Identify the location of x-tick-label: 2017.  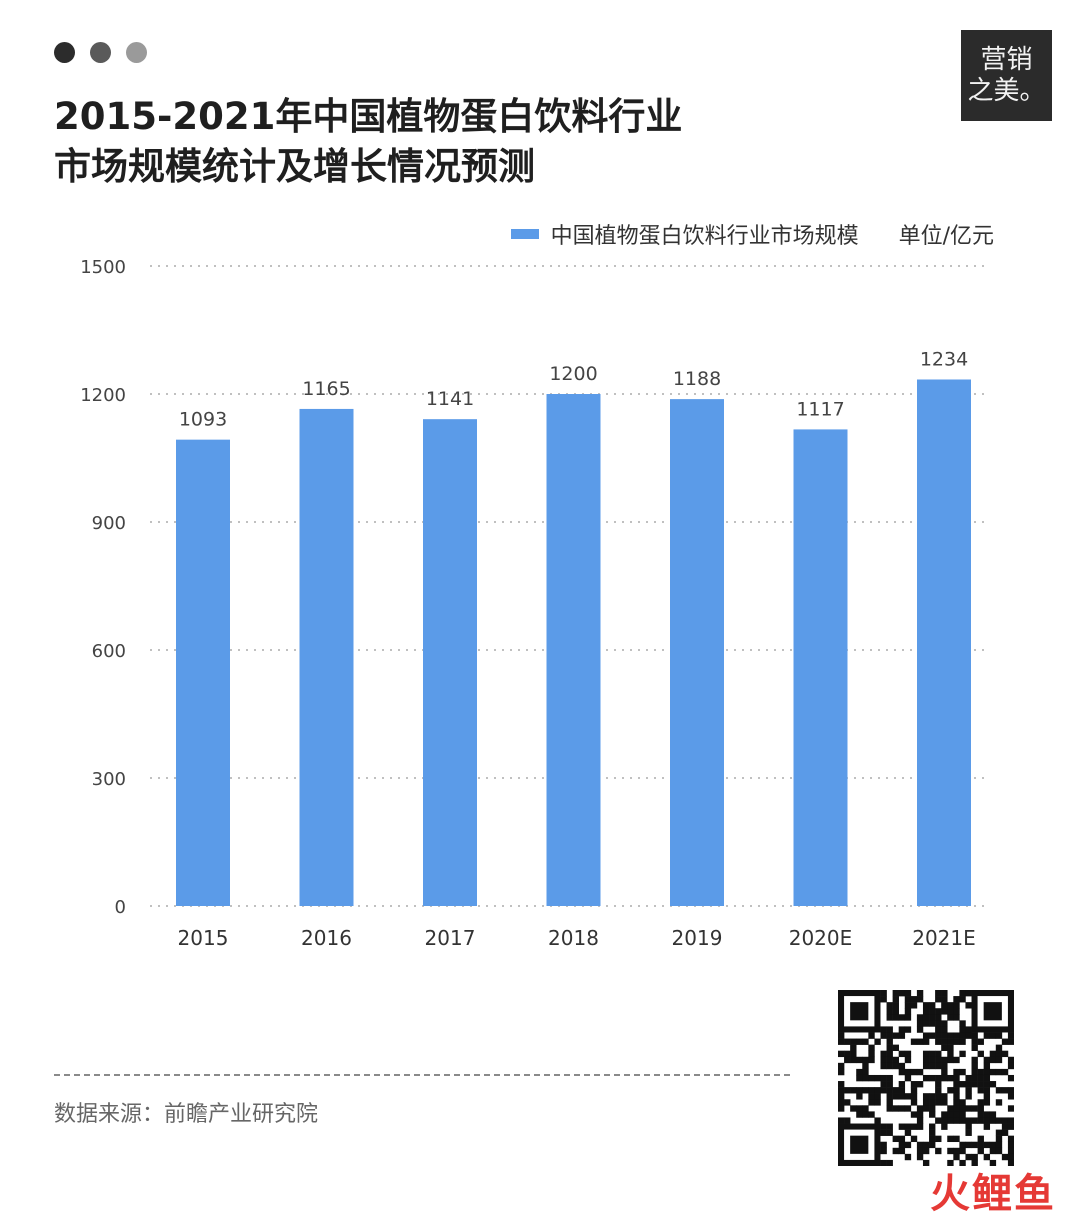
(450, 938).